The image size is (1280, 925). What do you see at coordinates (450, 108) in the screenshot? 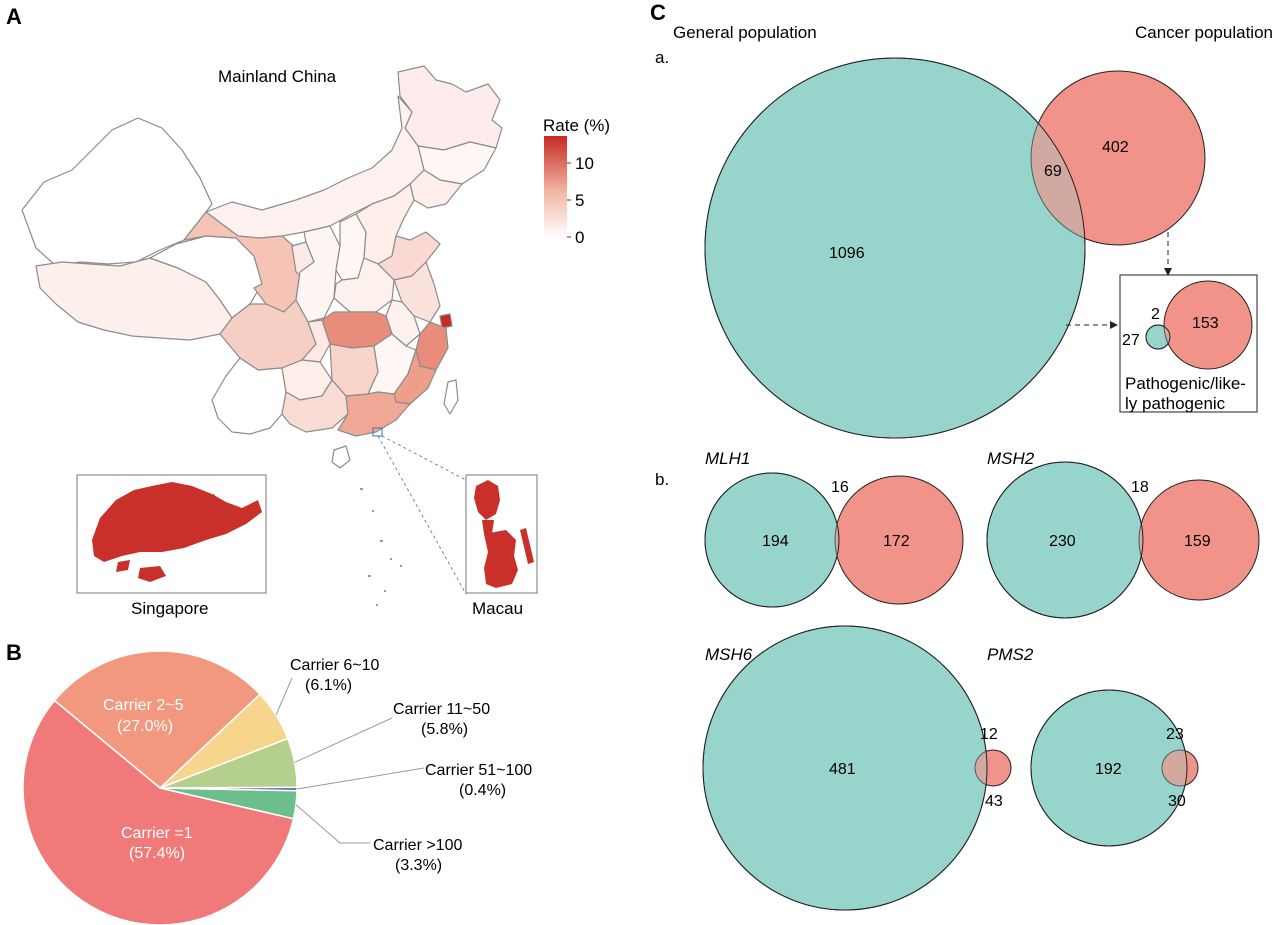
I see `province-heilongjiang` at bounding box center [450, 108].